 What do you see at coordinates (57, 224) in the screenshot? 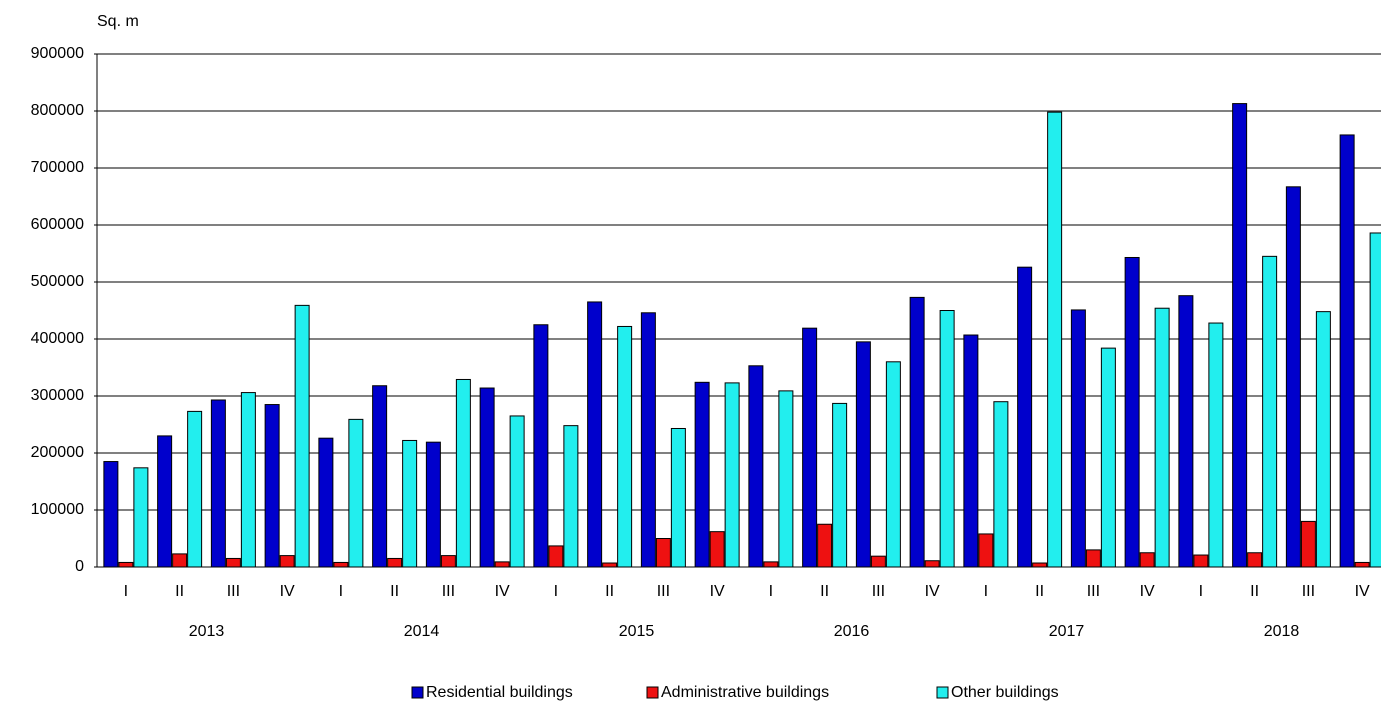
I see `y-tick-label: 600000` at bounding box center [57, 224].